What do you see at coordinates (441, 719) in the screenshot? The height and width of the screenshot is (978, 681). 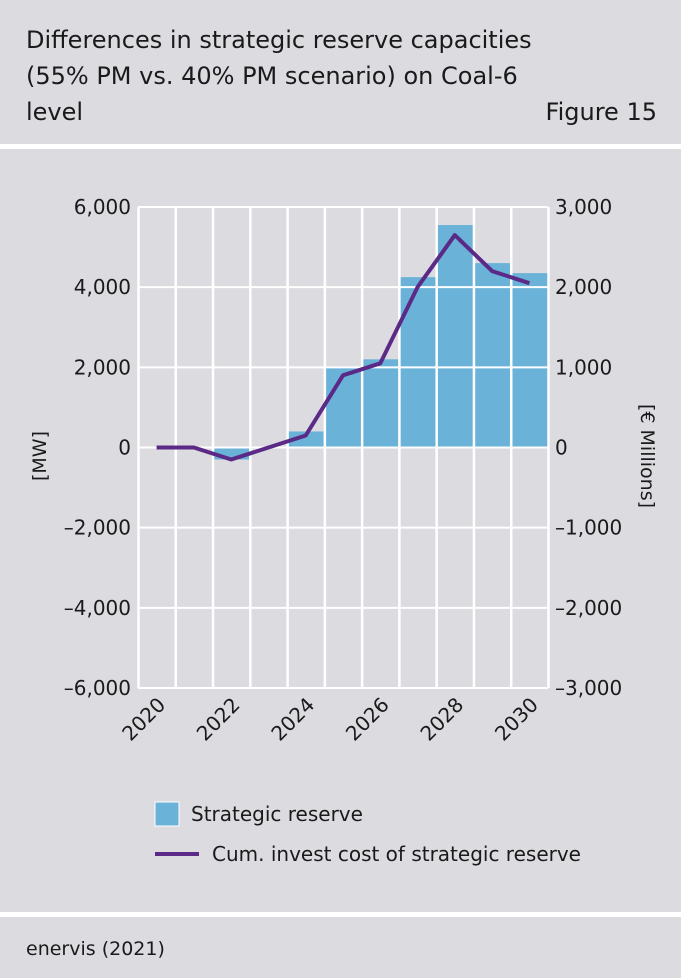 I see `x-tick-label: 2028` at bounding box center [441, 719].